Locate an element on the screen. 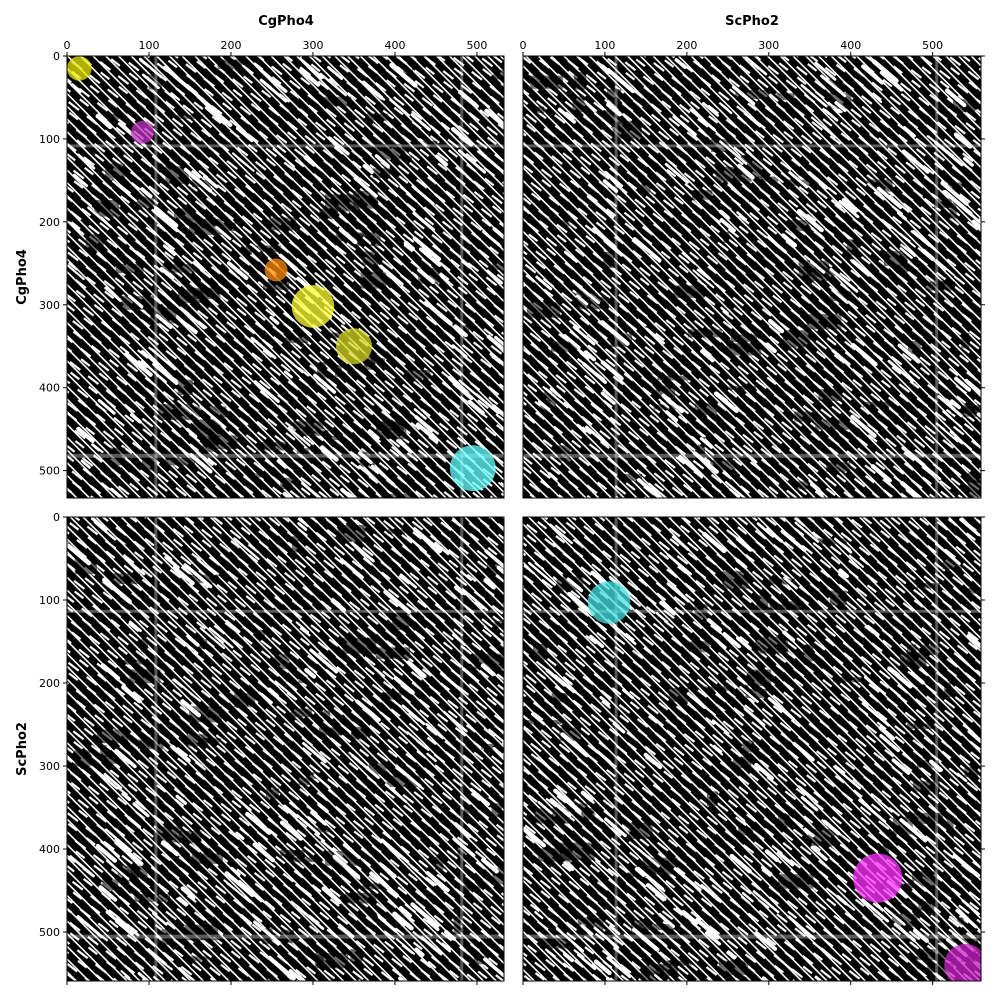 This screenshot has height=1000, width=1000. column-label-cgpho4: CgPho4 is located at coordinates (286, 21).